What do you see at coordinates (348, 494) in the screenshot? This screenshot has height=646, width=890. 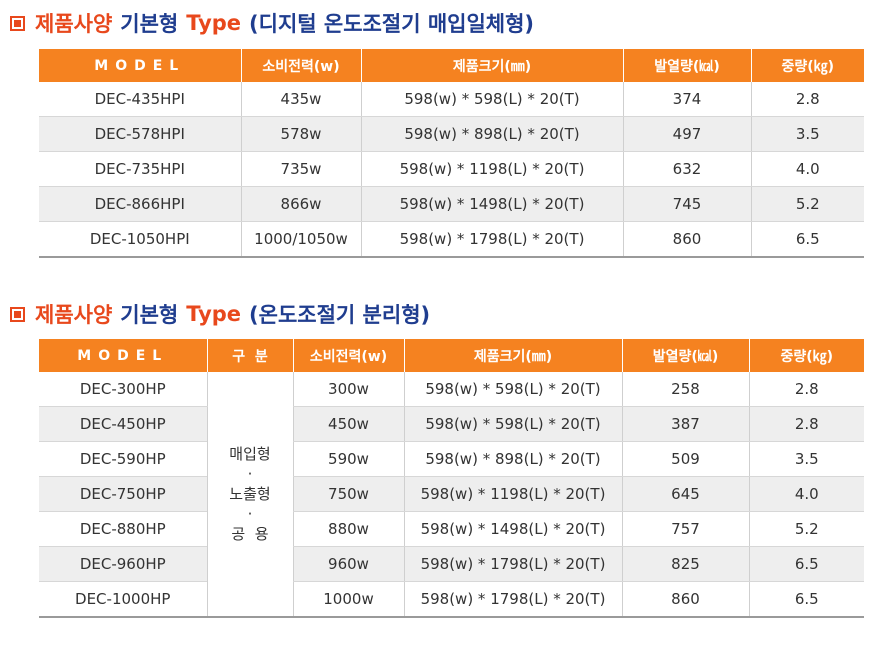 I see `power-cell: 750w` at bounding box center [348, 494].